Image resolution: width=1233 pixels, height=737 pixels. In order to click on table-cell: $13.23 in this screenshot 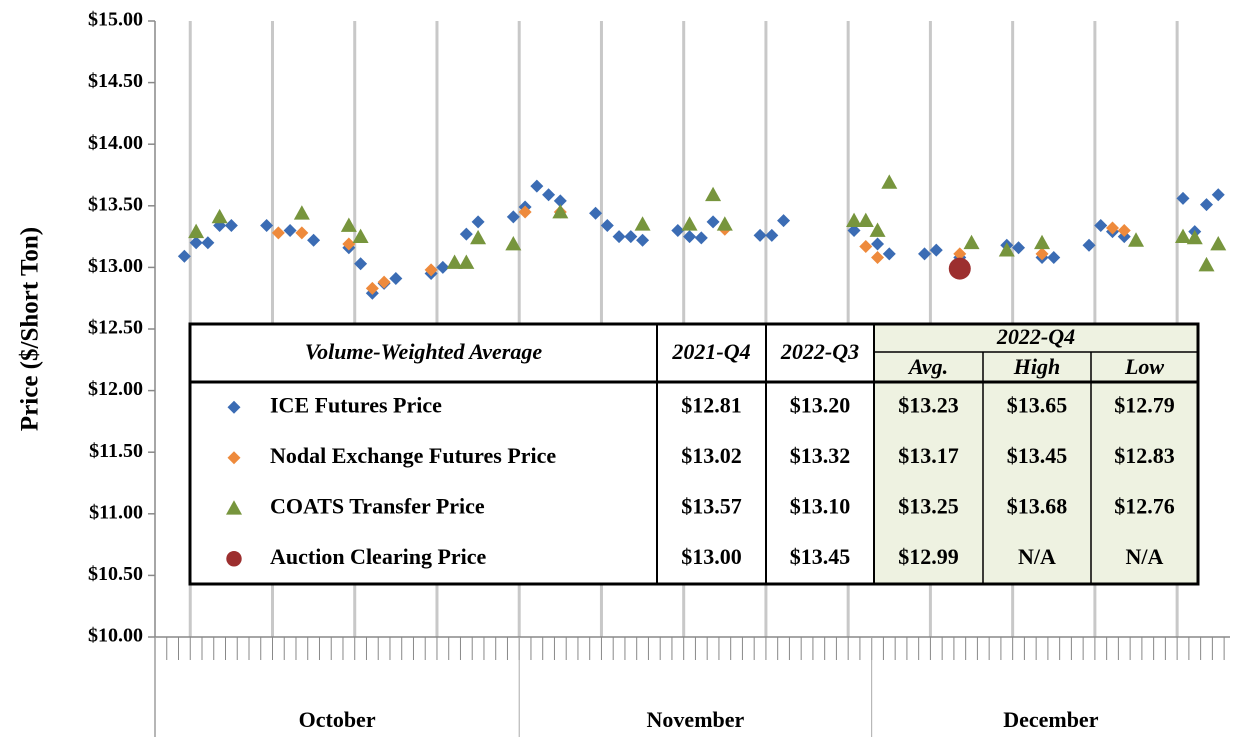, I will do `click(928, 404)`.